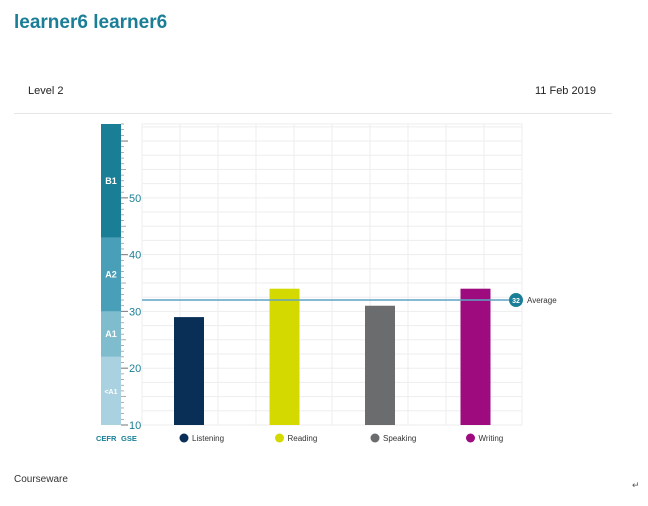  I want to click on cefr-axis-label: CEFR, so click(106, 438).